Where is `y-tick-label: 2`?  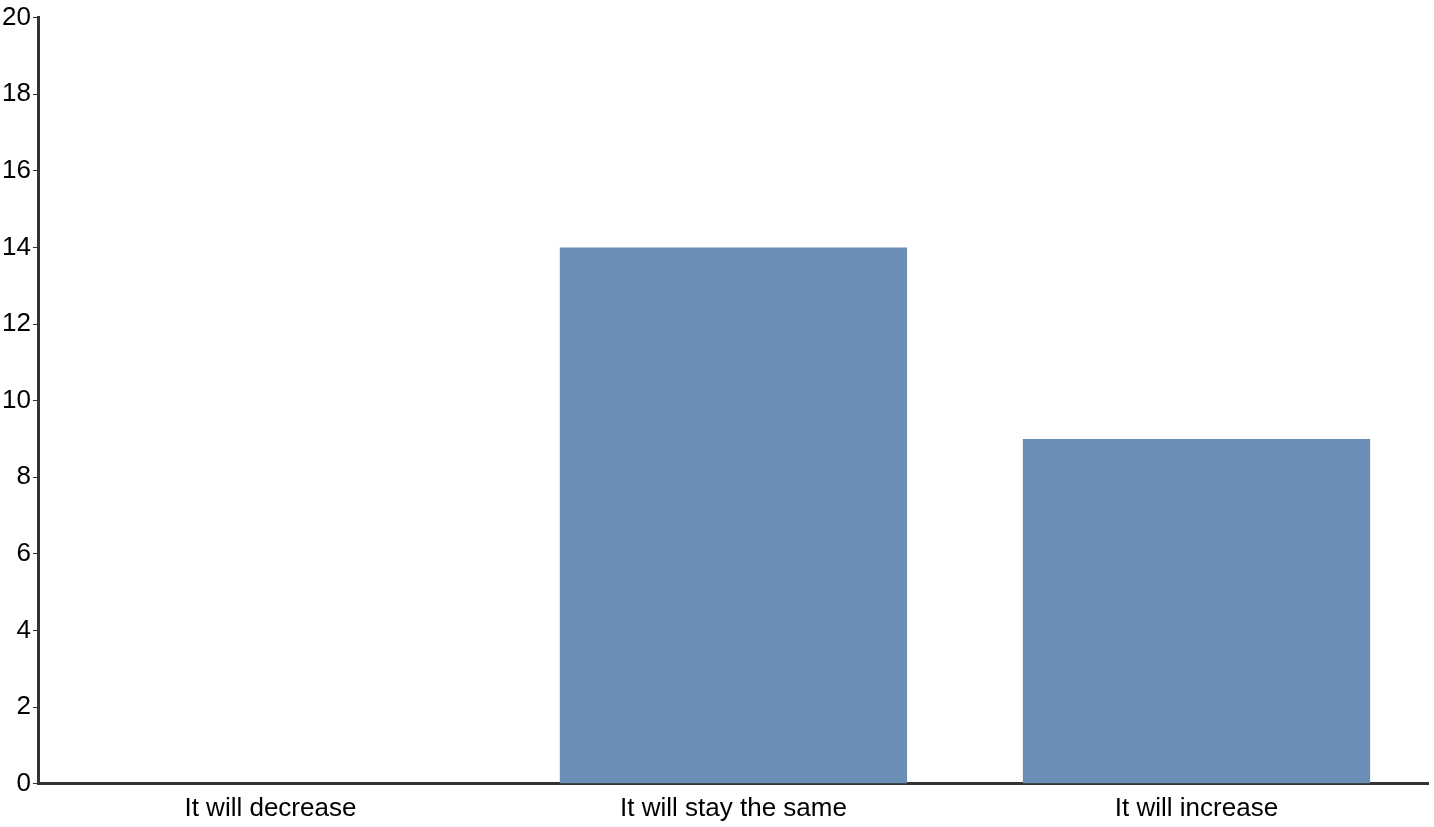
y-tick-label: 2 is located at coordinates (23, 705).